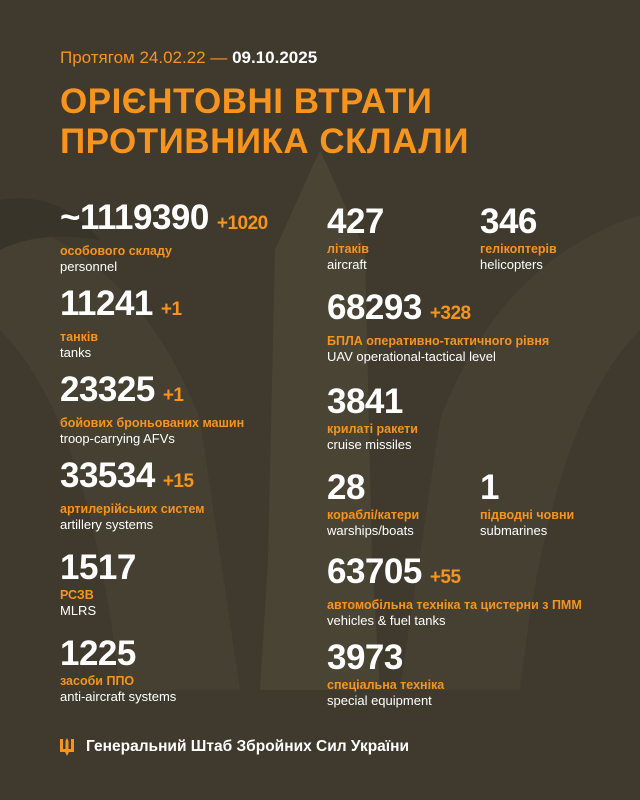  Describe the element at coordinates (438, 341) in the screenshot. I see `stat-label-ua: БПЛА оперативно-тактичного рівня` at that location.